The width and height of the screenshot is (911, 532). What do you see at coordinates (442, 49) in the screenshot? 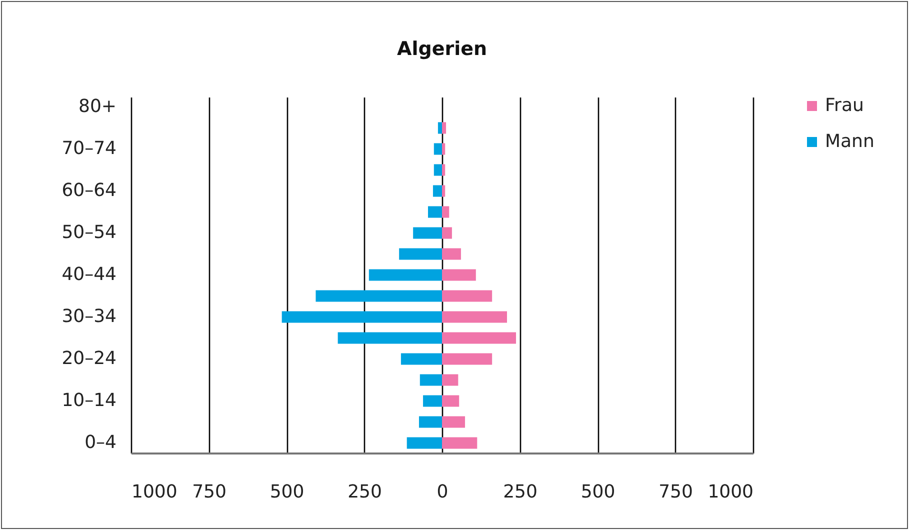
I see `chart-title: Algerien` at bounding box center [442, 49].